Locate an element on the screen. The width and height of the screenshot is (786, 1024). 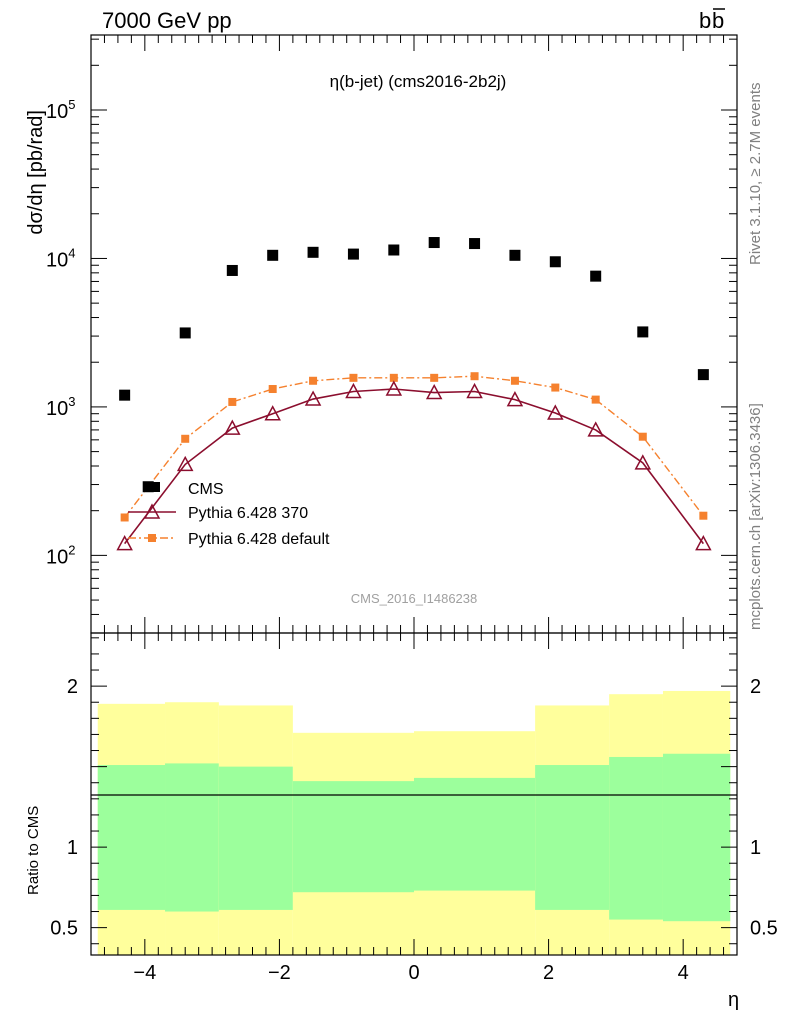
ratio-y-tick-label-left-0: 0.5 is located at coordinates (64, 929).